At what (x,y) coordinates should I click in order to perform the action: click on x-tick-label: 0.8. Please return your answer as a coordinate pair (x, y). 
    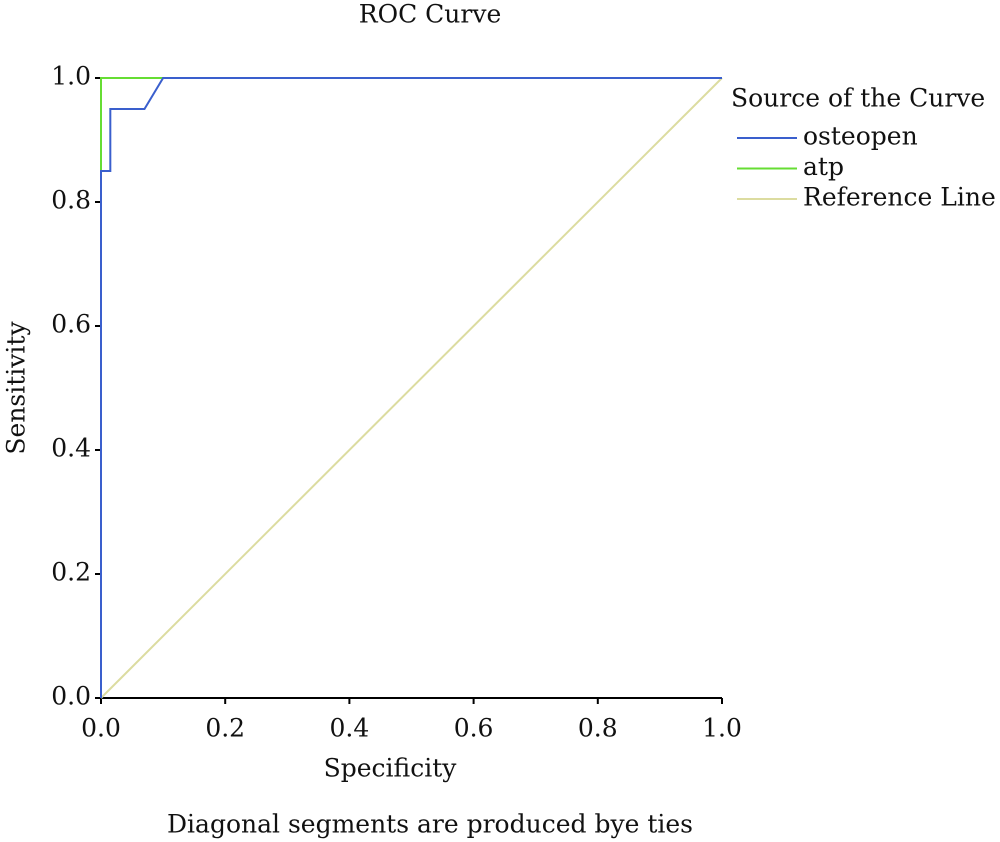
    Looking at the image, I should click on (598, 728).